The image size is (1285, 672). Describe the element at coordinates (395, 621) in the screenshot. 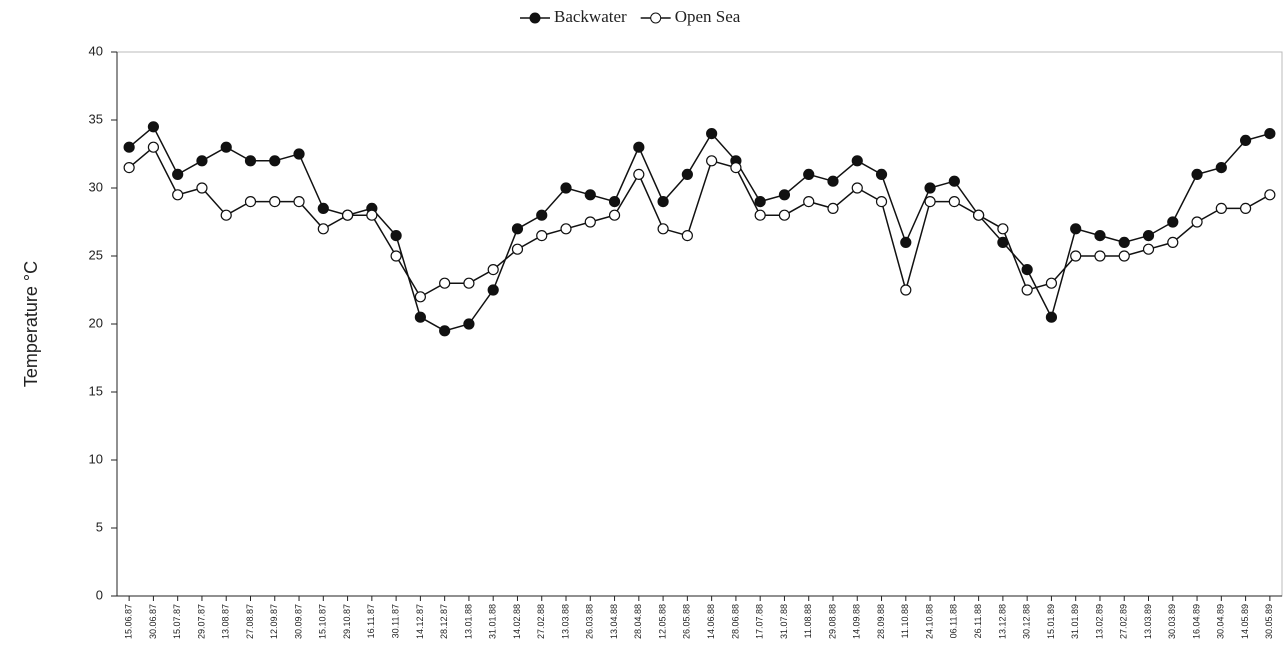

I see `x-tick-label: 30.11.87` at that location.